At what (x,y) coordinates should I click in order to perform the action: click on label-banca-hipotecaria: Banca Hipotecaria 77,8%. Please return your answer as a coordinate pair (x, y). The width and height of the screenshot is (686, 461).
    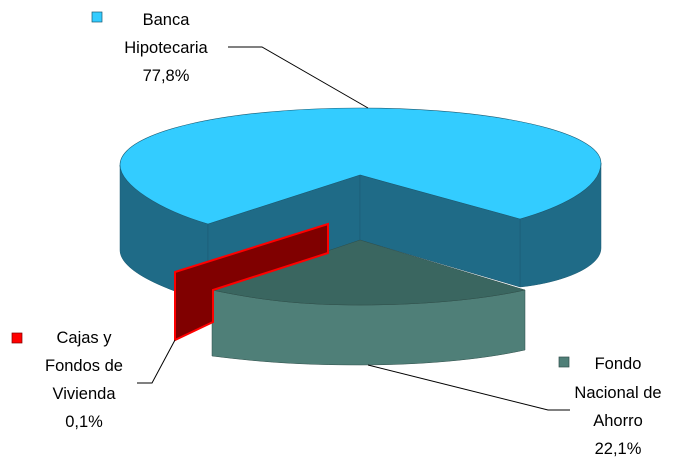
    Looking at the image, I should click on (150, 48).